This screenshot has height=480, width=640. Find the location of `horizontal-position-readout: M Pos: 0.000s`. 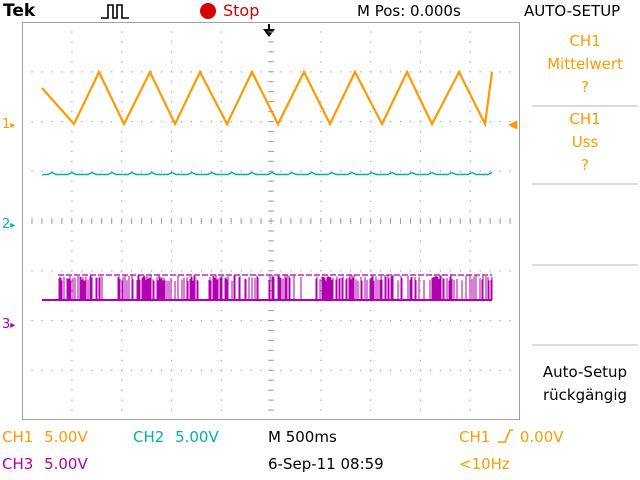

horizontal-position-readout: M Pos: 0.000s is located at coordinates (409, 11).